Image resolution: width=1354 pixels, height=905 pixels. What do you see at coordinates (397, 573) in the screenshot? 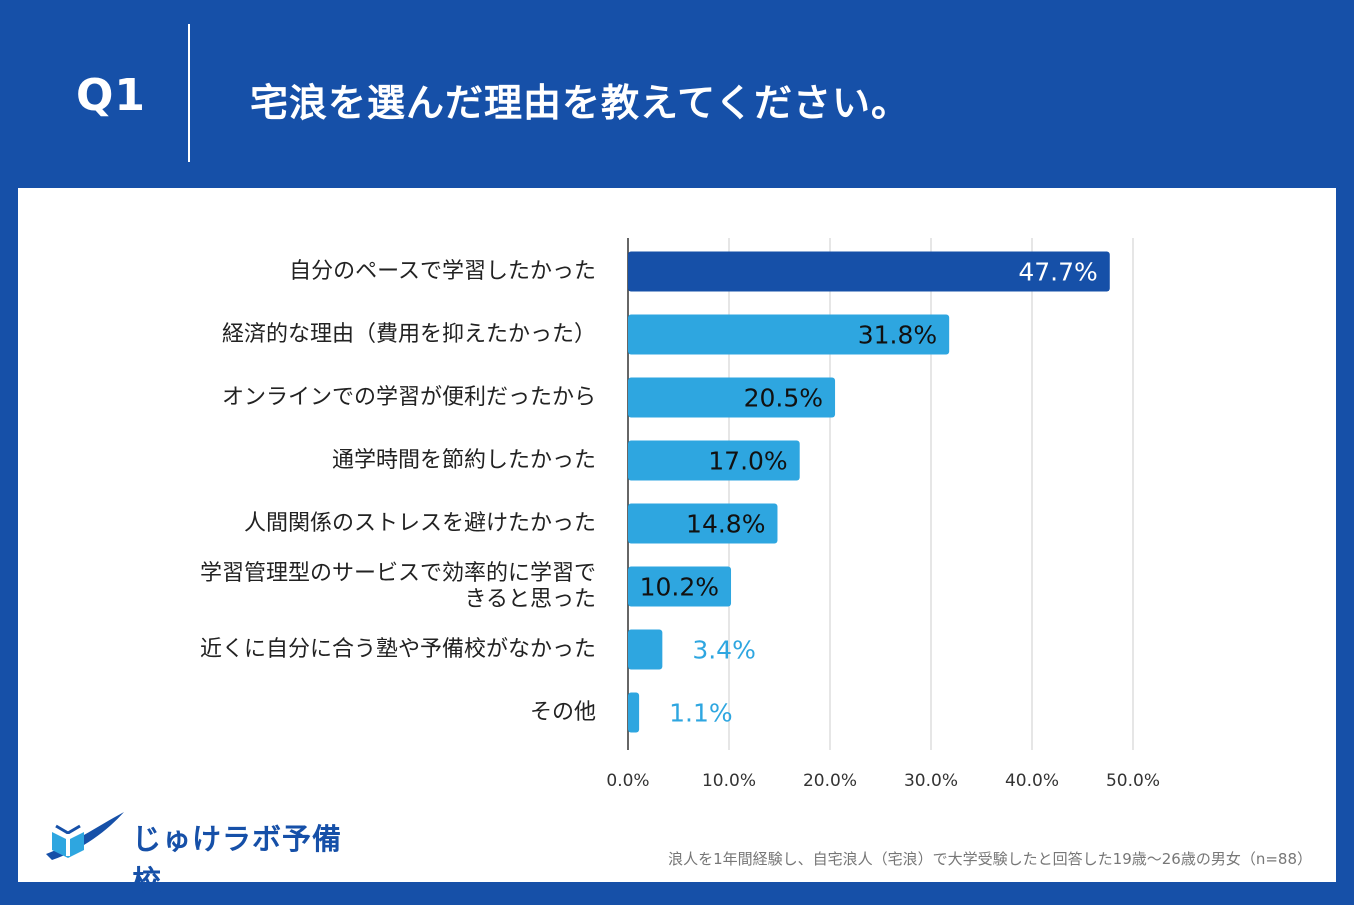
I see `category-label-line: 学習管理型のサービスで効率的に学習で` at bounding box center [397, 573].